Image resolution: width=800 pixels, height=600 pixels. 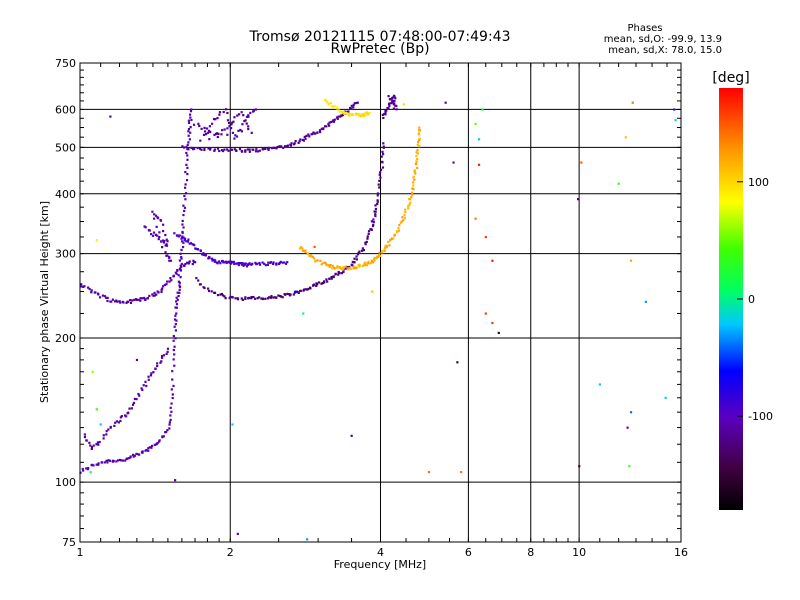 I want to click on y-tick-label: 100, so click(x=65, y=482).